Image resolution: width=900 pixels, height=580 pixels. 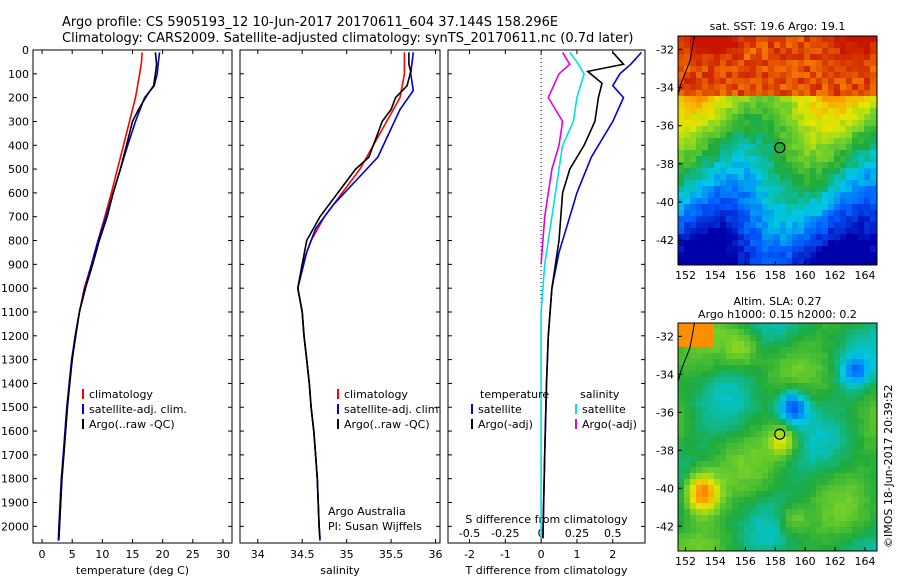 What do you see at coordinates (72, 554) in the screenshot?
I see `x-tick-label: 5` at bounding box center [72, 554].